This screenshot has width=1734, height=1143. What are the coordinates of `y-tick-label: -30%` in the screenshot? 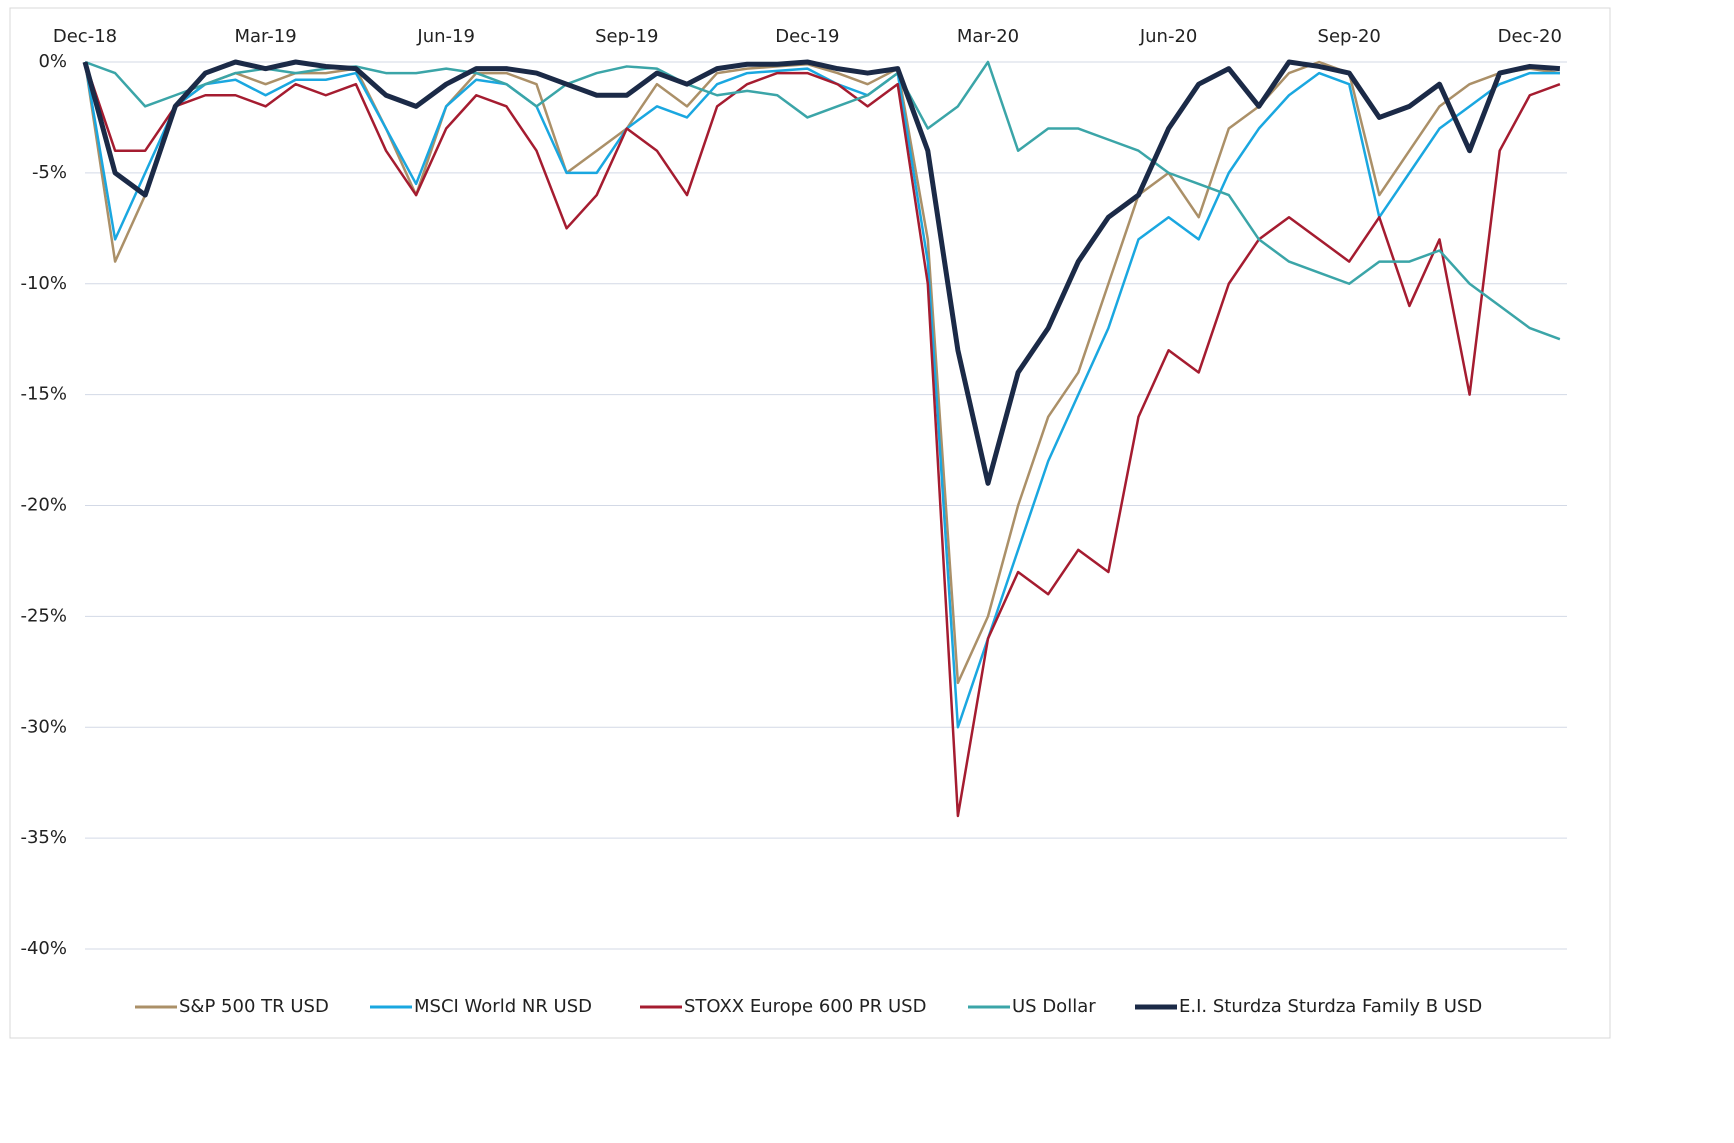 It's located at (43, 726).